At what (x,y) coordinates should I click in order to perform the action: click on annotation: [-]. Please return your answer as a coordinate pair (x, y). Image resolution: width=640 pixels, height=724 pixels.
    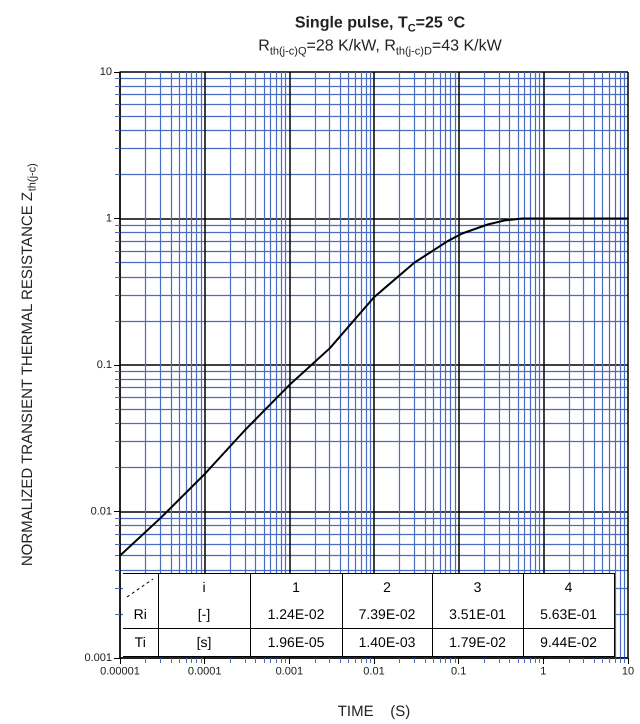
    Looking at the image, I should click on (204, 614).